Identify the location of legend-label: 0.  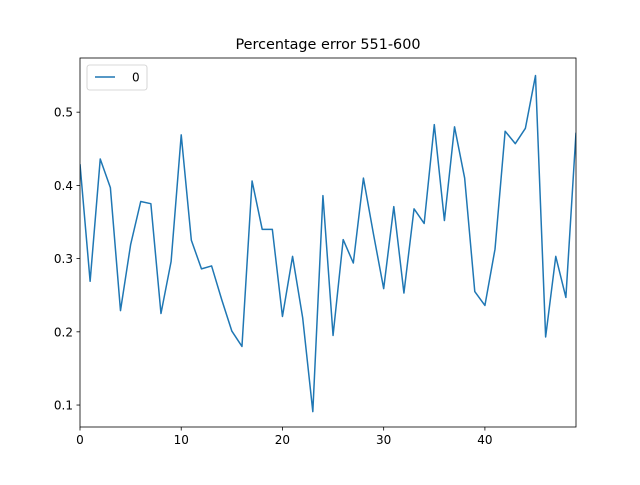
(136, 78).